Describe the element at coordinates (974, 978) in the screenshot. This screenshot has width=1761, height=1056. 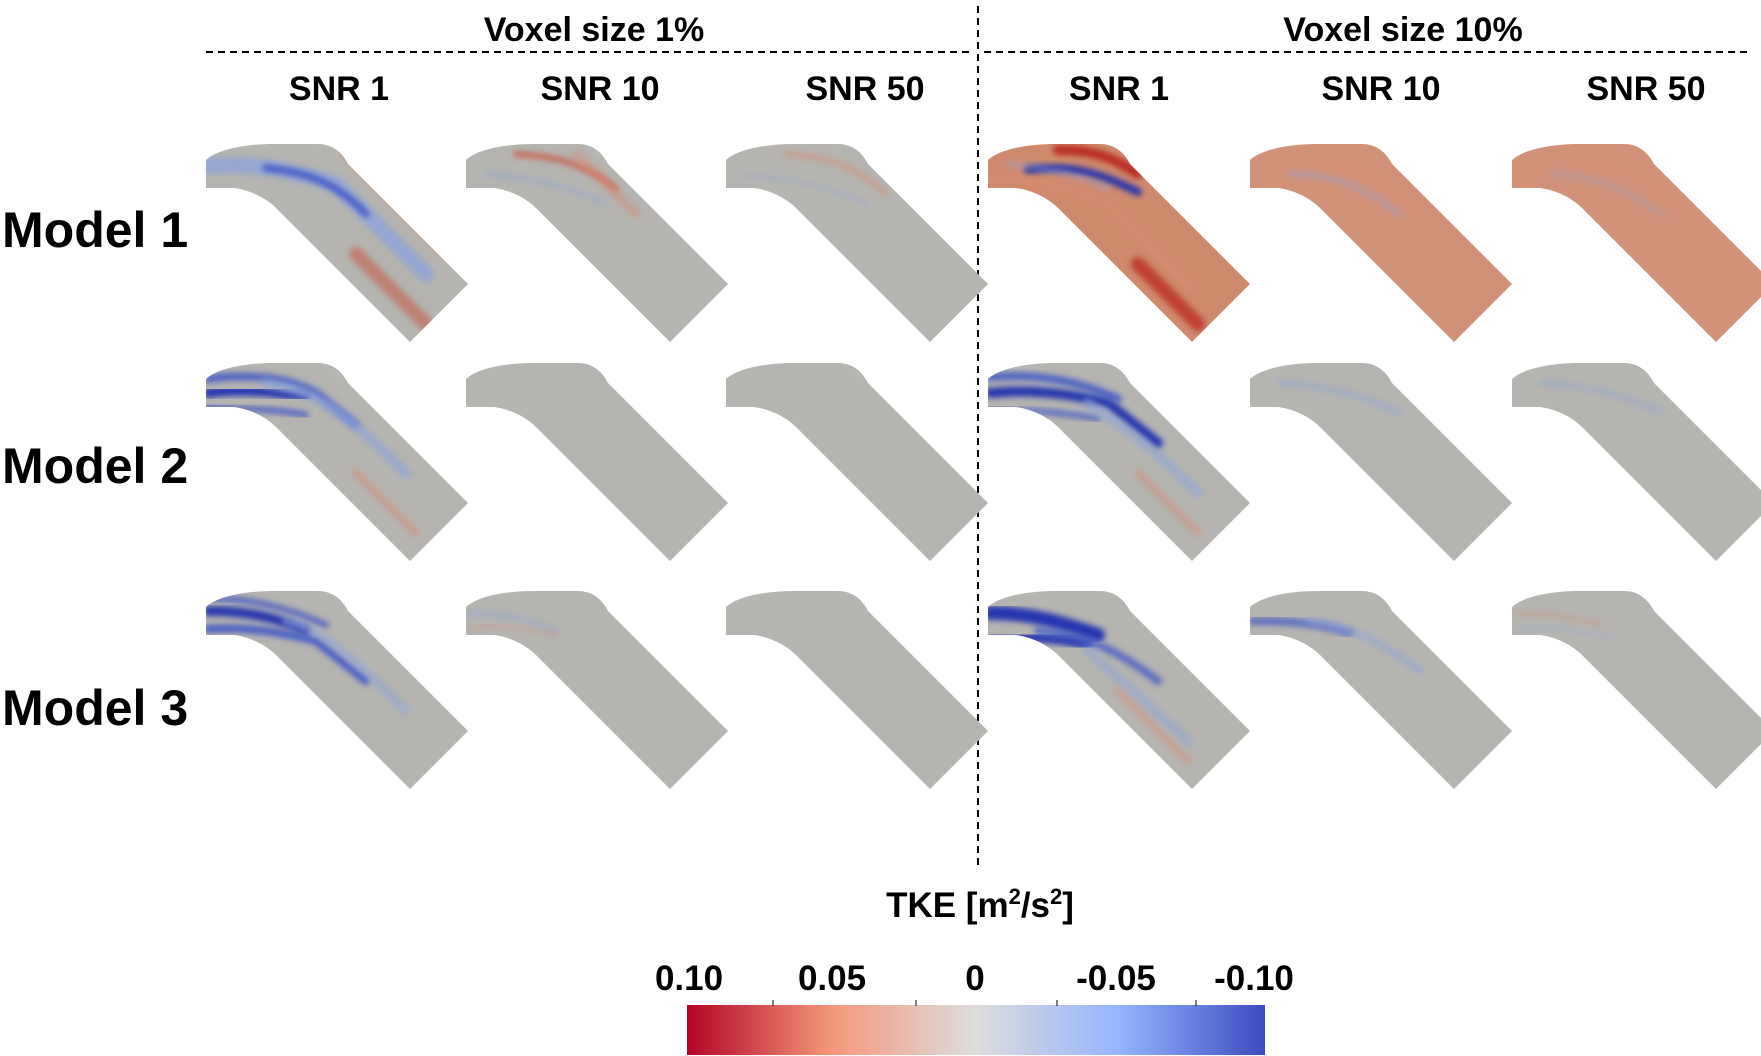
I see `colorbar-tick-label: 0` at that location.